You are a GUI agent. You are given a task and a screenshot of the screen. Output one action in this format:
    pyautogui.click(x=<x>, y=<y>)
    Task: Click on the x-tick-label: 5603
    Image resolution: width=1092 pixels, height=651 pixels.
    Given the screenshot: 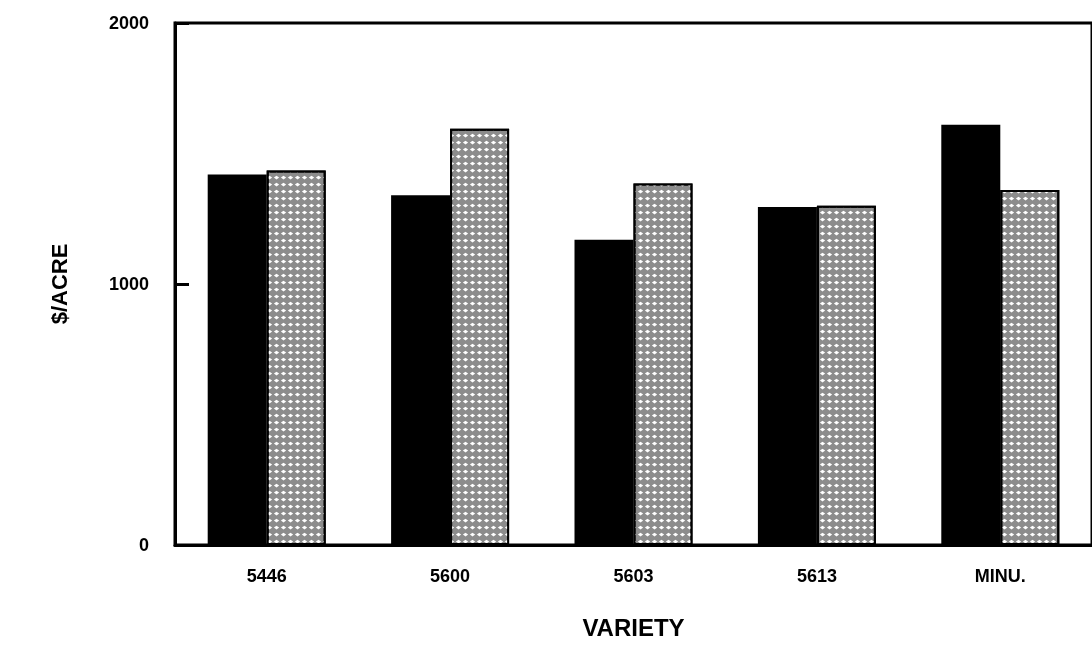 What is the action you would take?
    pyautogui.click(x=633, y=576)
    